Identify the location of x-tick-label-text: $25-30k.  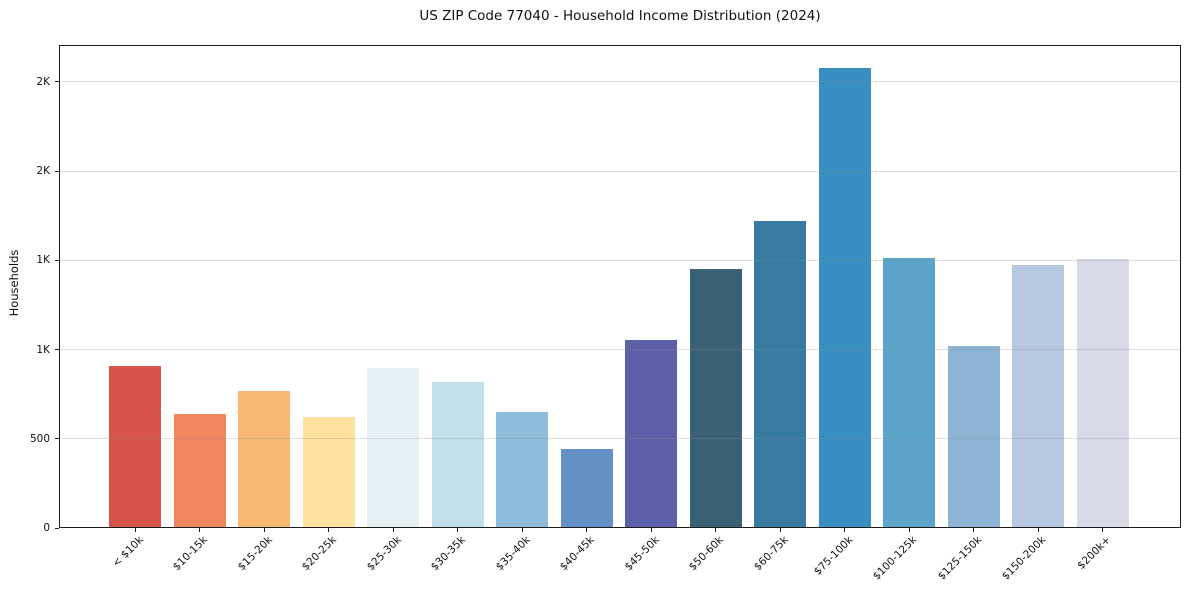
(384, 554).